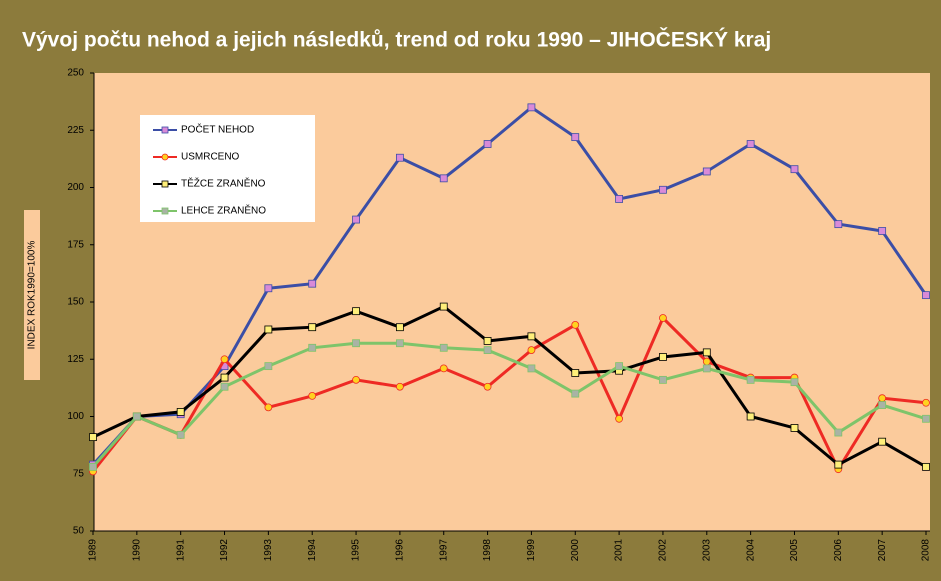 The image size is (941, 581). I want to click on x-tick-label: 1991, so click(180, 550).